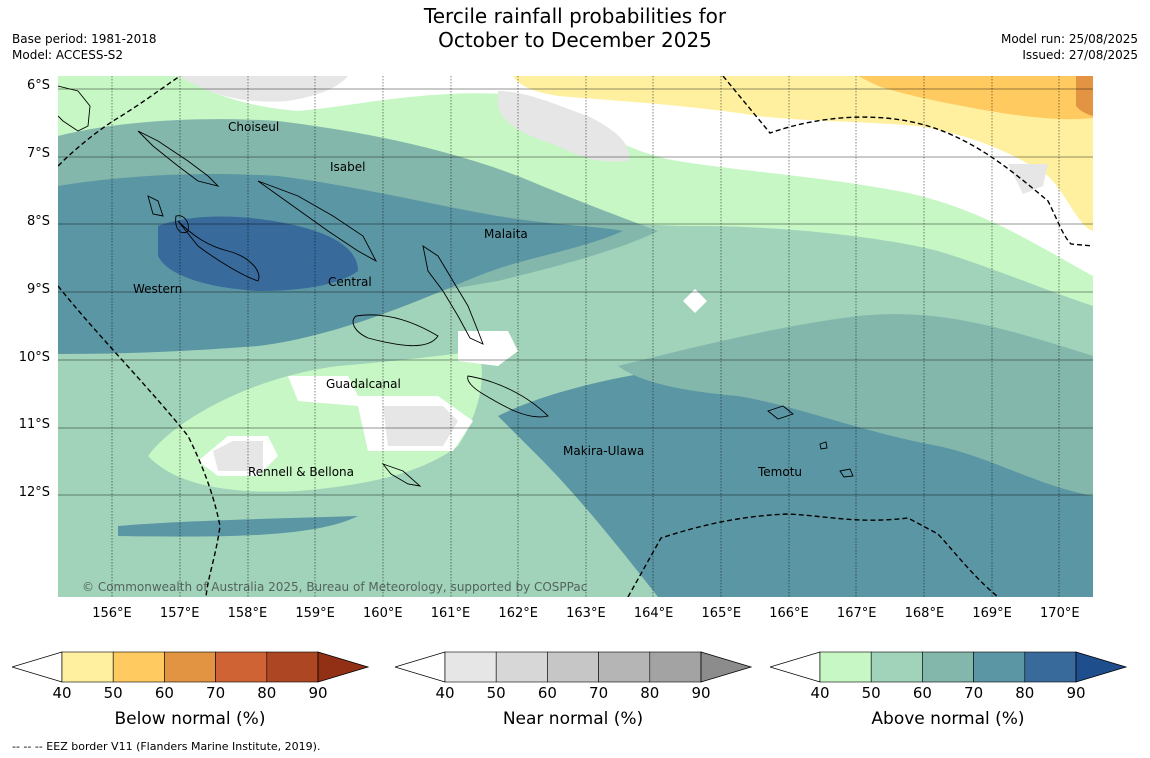 This screenshot has height=758, width=1150. Describe the element at coordinates (155, 206) in the screenshot. I see `island-vella` at that location.